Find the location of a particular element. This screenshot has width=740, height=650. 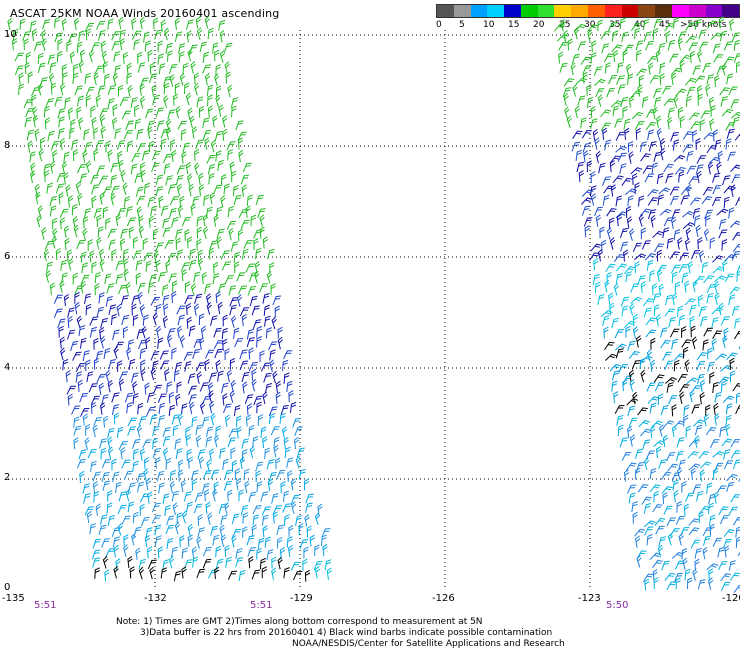

pass-time: 5:51 is located at coordinates (261, 605).